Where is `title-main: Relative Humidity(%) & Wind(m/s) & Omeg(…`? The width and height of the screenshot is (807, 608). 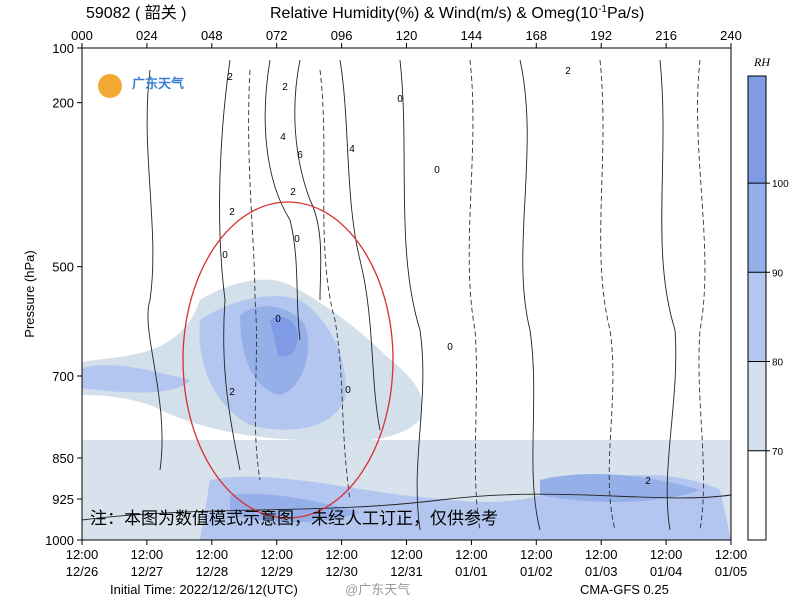 title-main: Relative Humidity(%) & Wind(m/s) & Omeg(… is located at coordinates (434, 13).